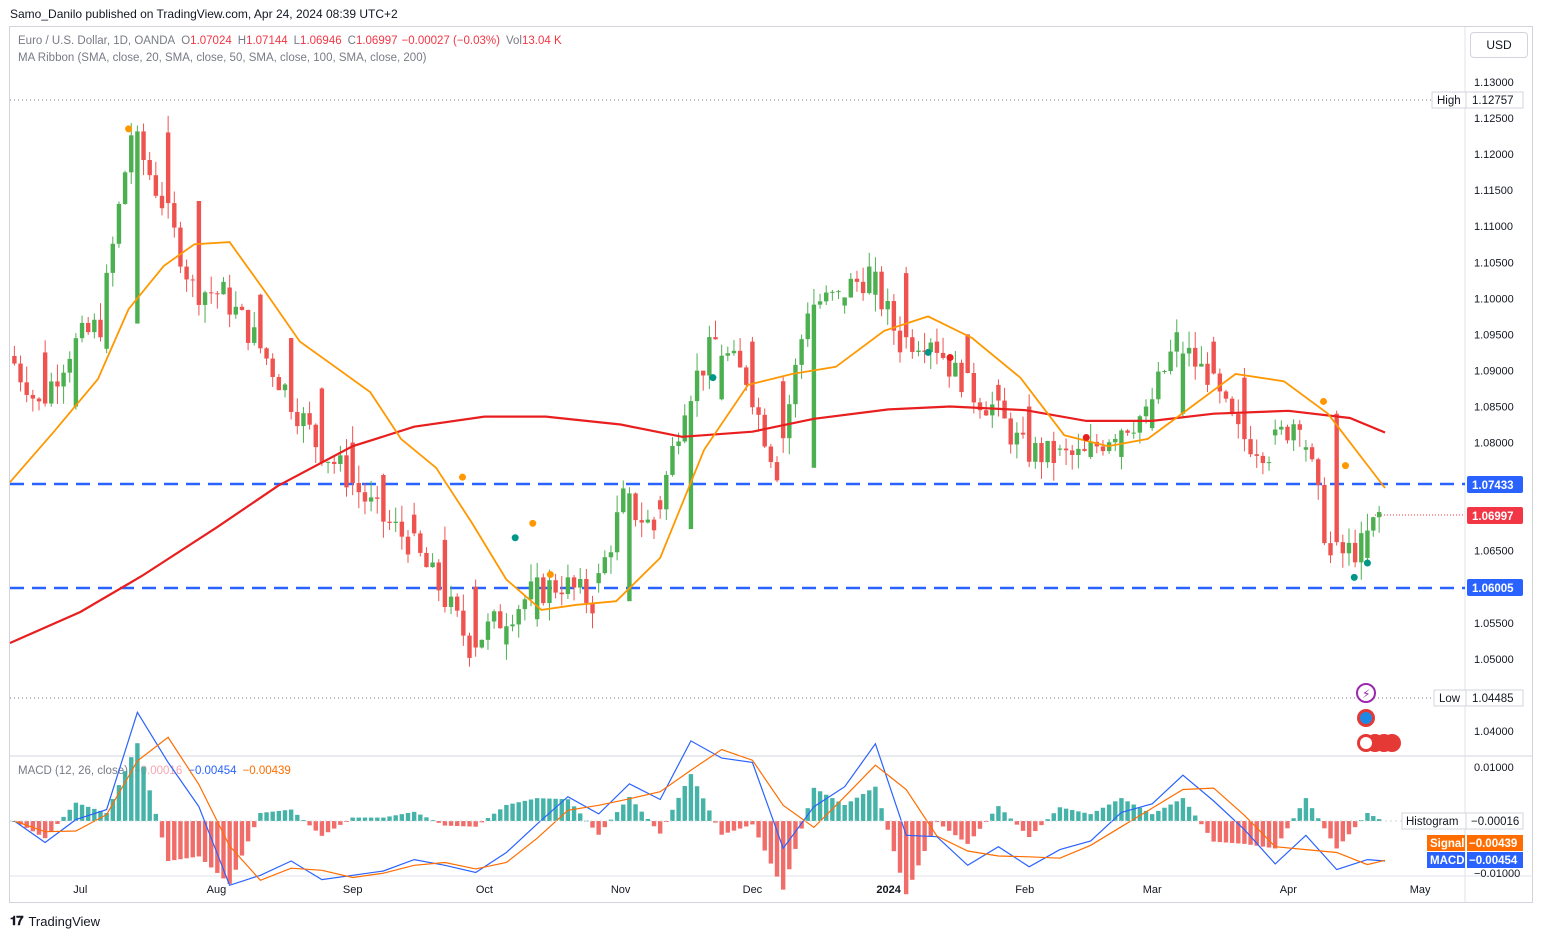 This screenshot has width=1543, height=939. I want to click on close-value: 1.06997, so click(376, 41).